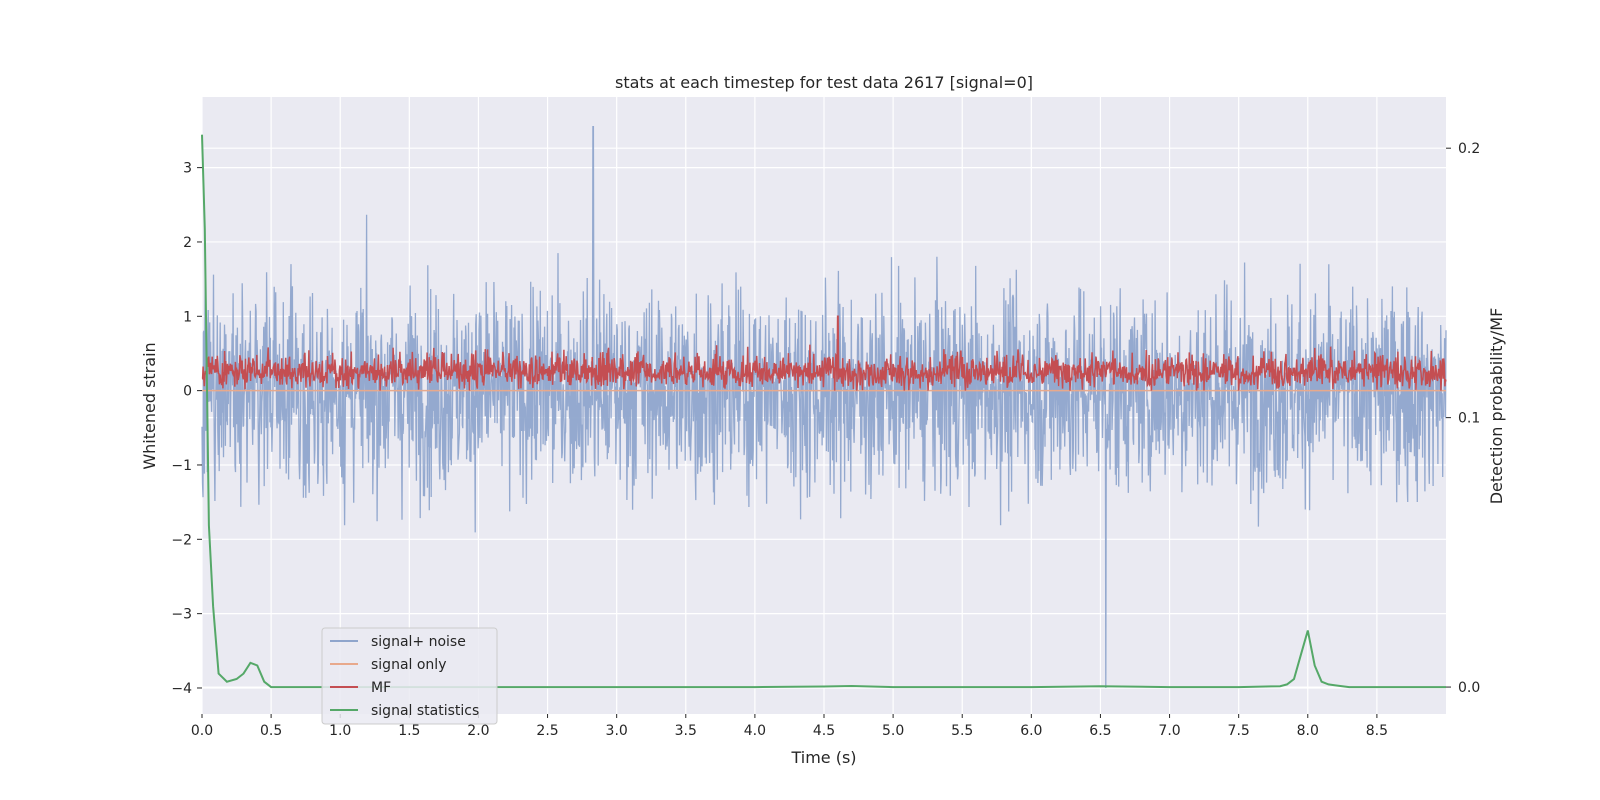  What do you see at coordinates (1377, 731) in the screenshot?
I see `x-tick-label: 8.5` at bounding box center [1377, 731].